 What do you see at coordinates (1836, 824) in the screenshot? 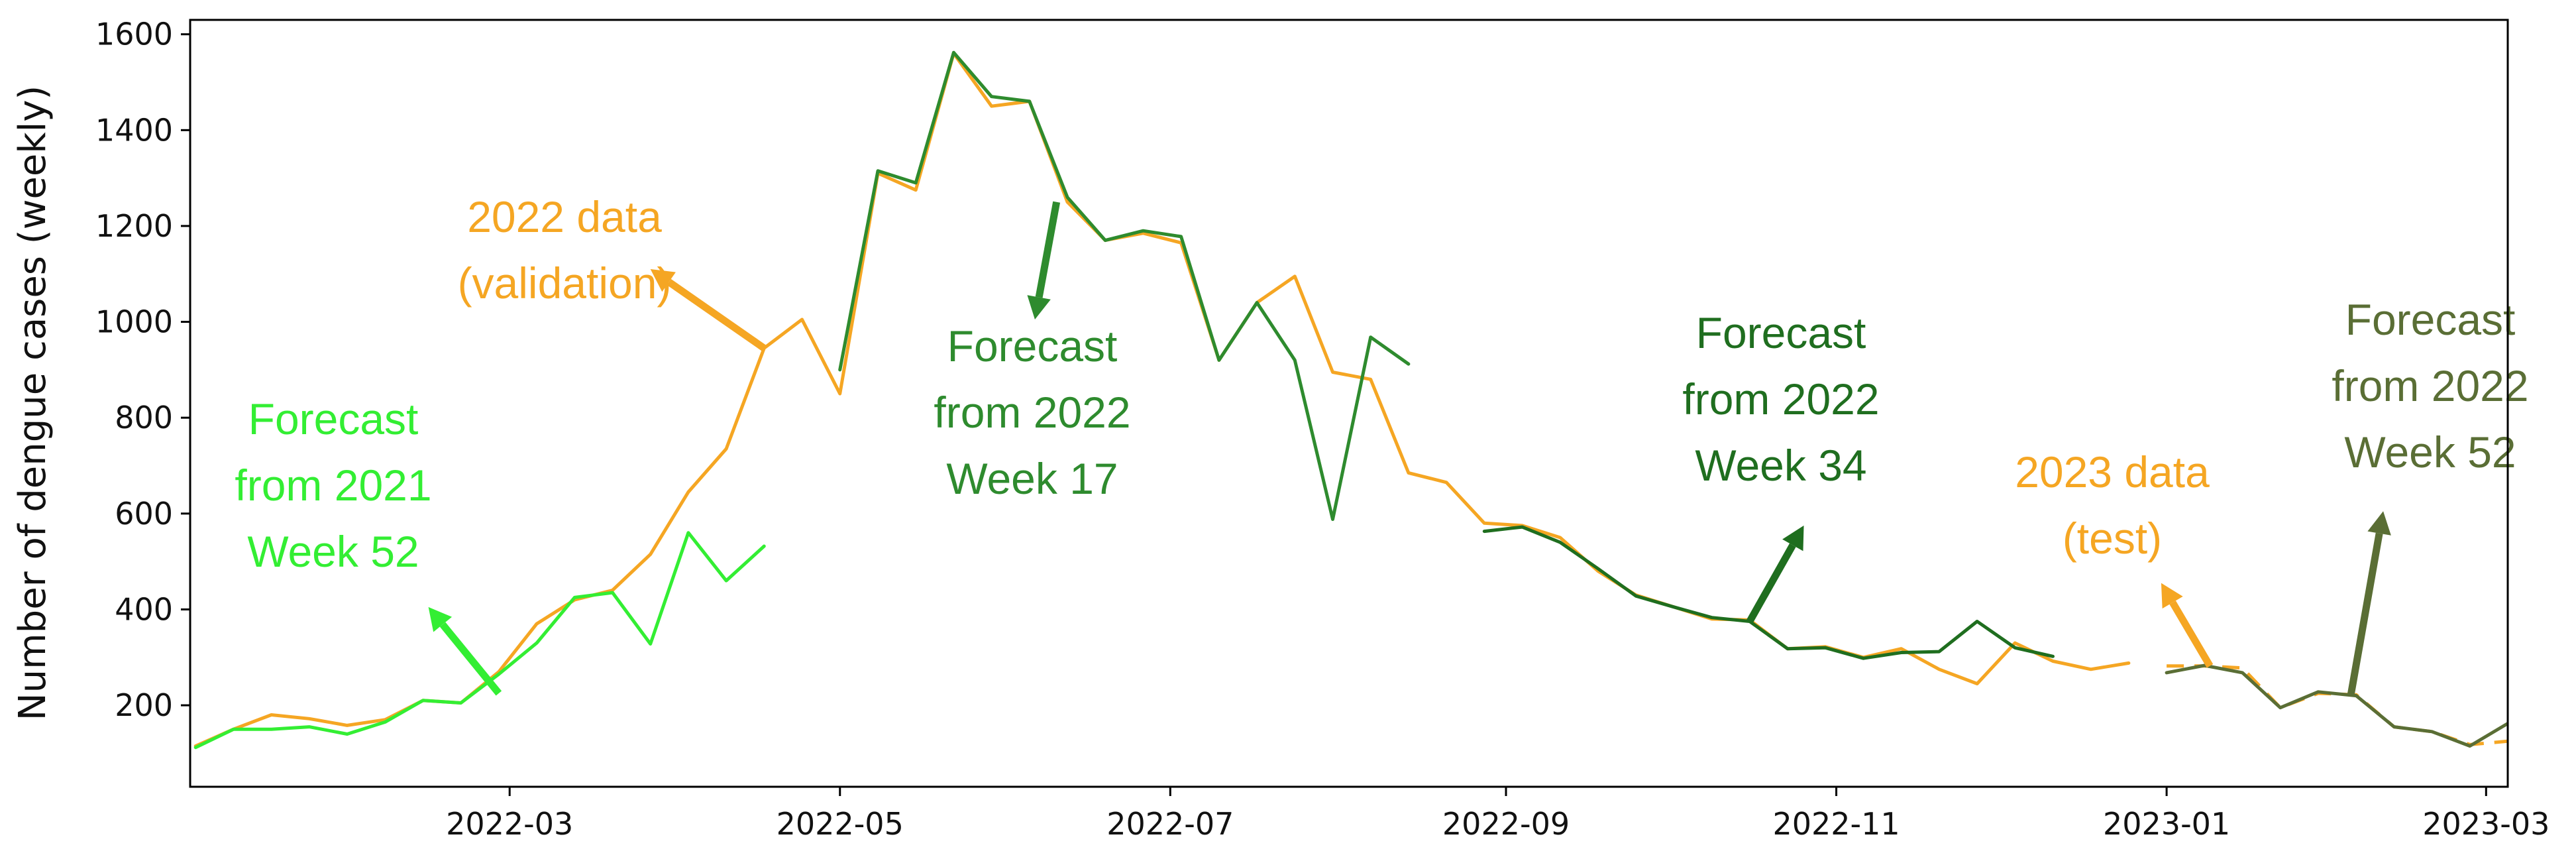
I see `x-tick-label: 2022-11` at bounding box center [1836, 824].